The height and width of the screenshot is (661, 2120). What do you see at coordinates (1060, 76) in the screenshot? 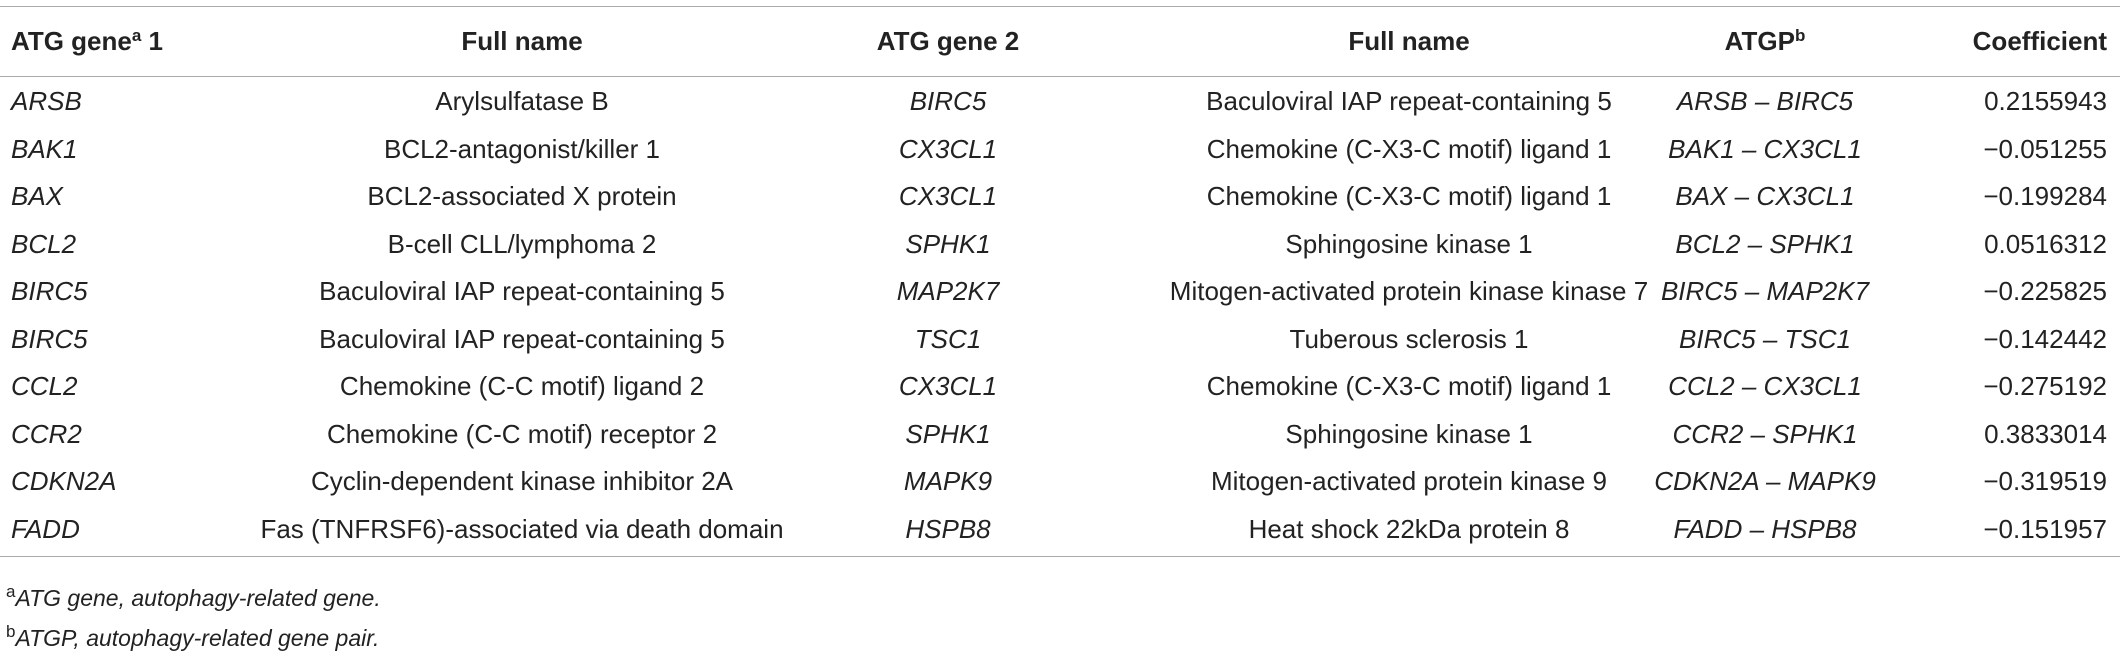
I see `header-rule` at bounding box center [1060, 76].